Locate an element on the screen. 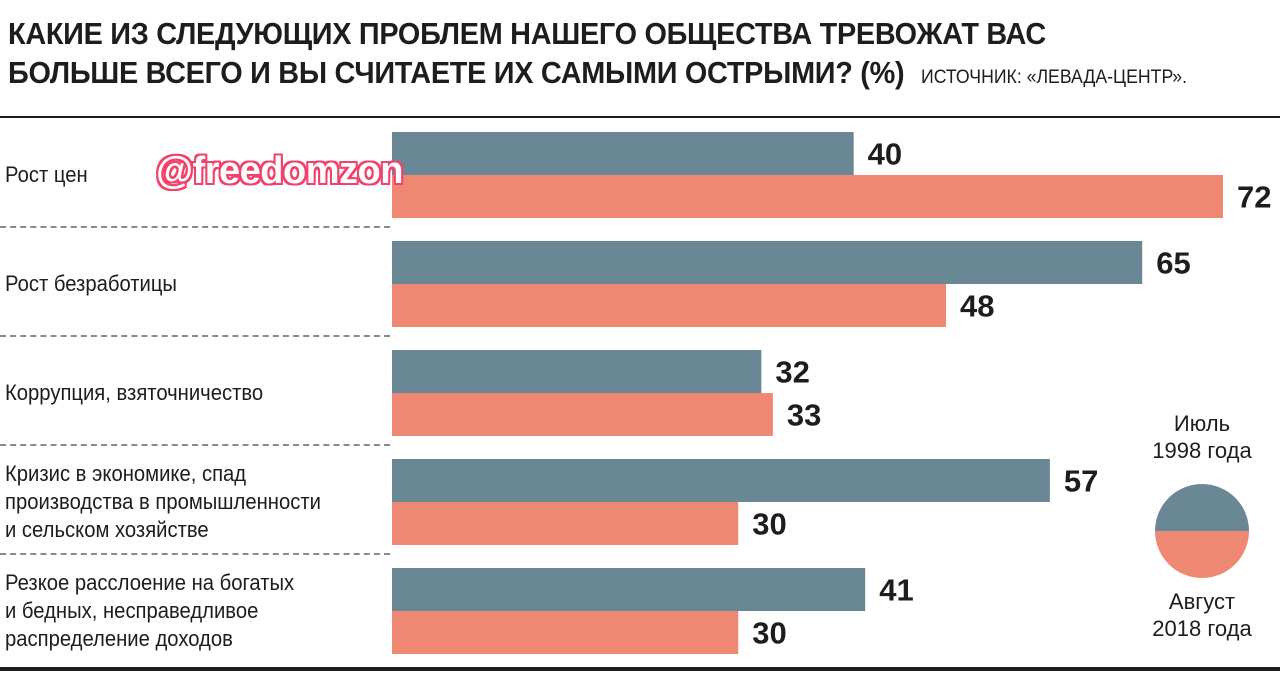 This screenshot has width=1280, height=677. category-label-4-line-3: и сельском хозяйстве is located at coordinates (107, 529).